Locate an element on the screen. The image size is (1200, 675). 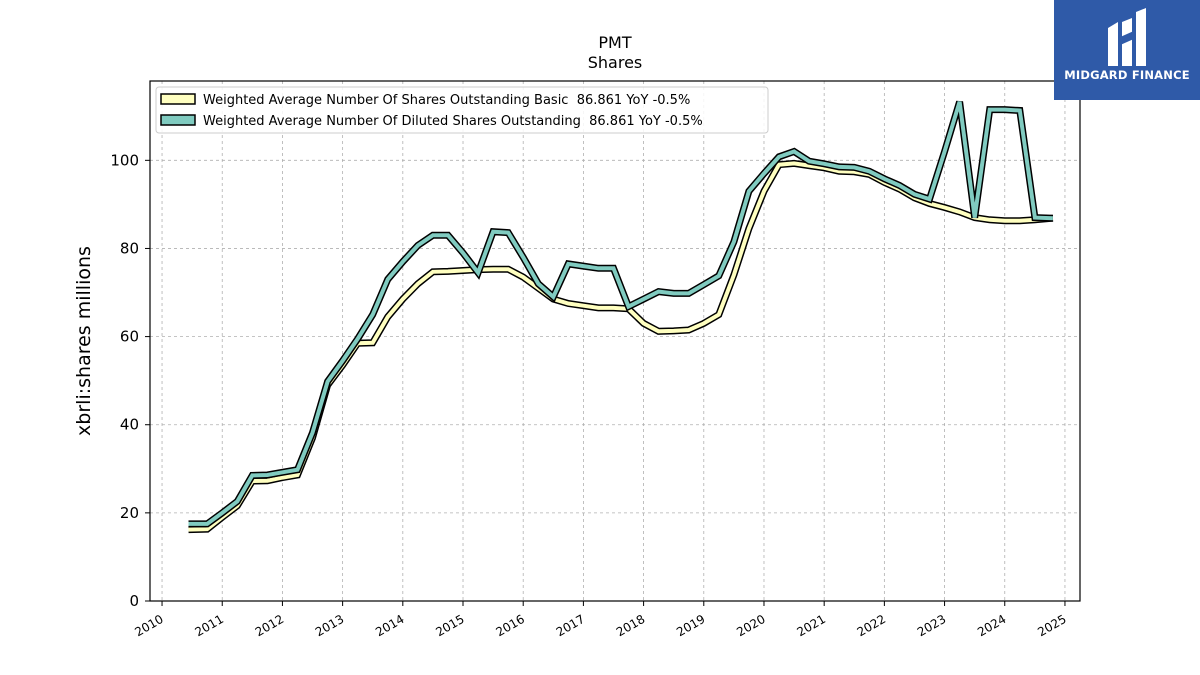
x-tick-label: 2024 is located at coordinates (991, 625).